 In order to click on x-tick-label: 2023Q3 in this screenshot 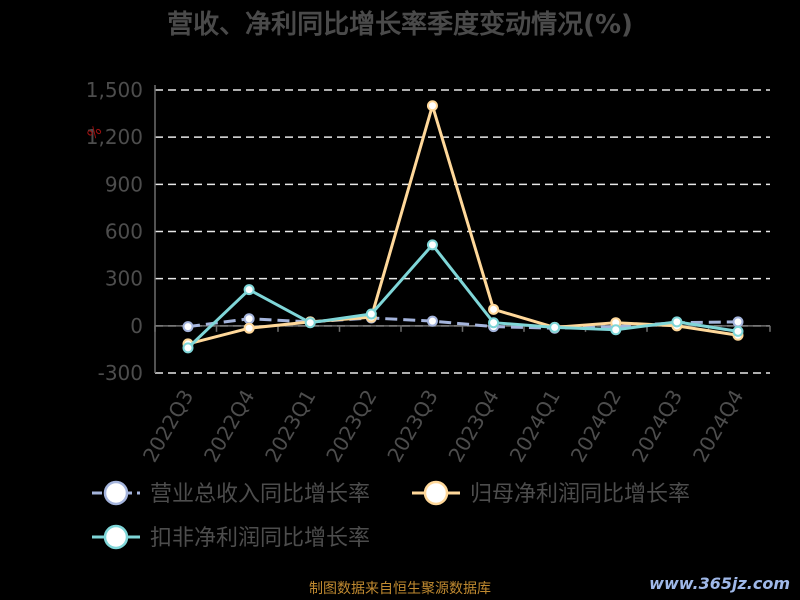, I will do `click(412, 426)`.